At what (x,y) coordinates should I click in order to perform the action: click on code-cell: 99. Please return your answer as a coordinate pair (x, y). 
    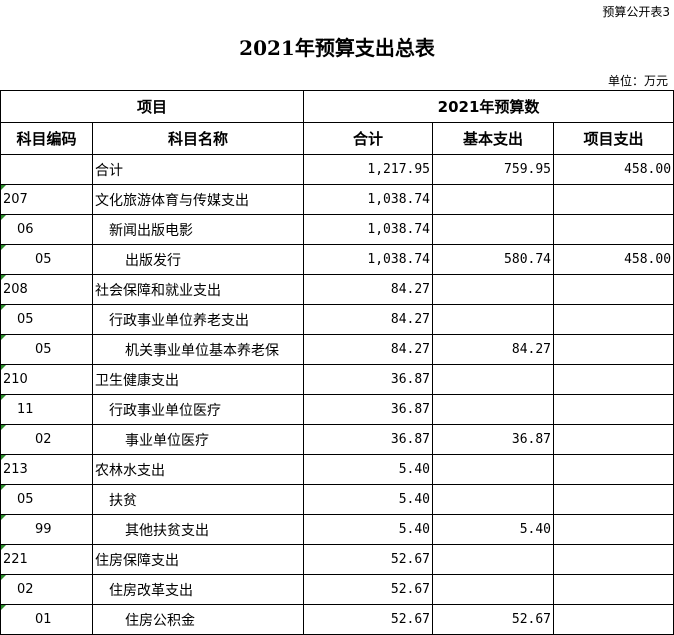
    Looking at the image, I should click on (46, 529).